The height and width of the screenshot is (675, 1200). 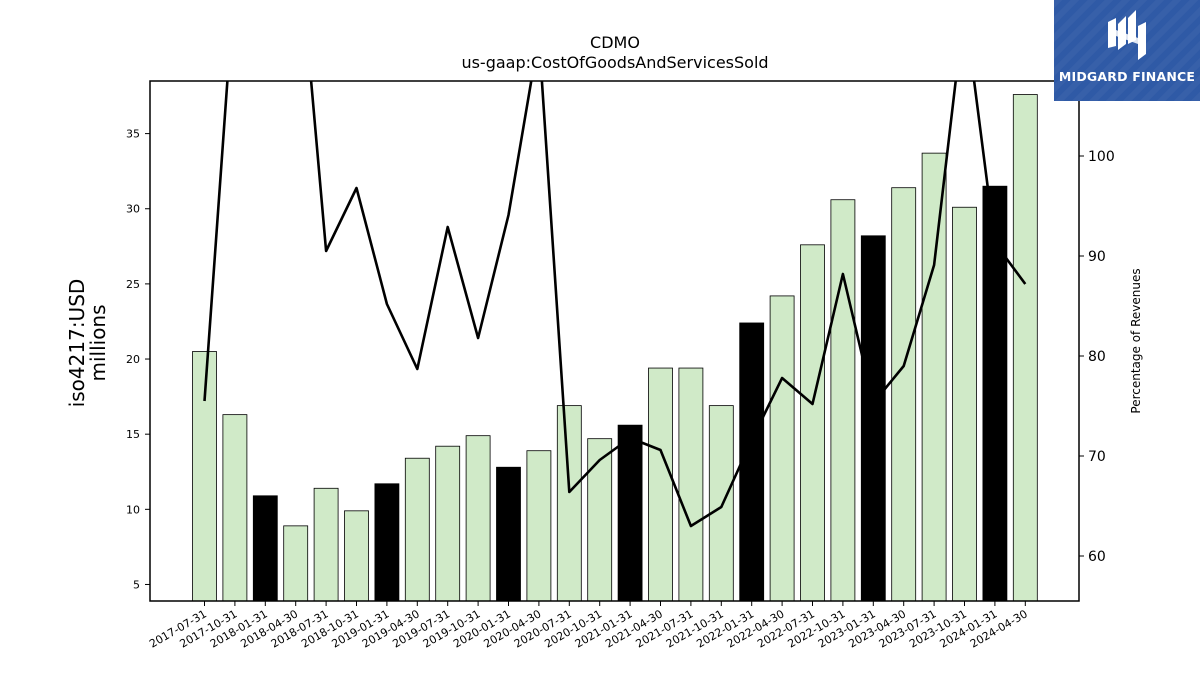 I want to click on y2-tick-label-100: 100, so click(x=1101, y=157).